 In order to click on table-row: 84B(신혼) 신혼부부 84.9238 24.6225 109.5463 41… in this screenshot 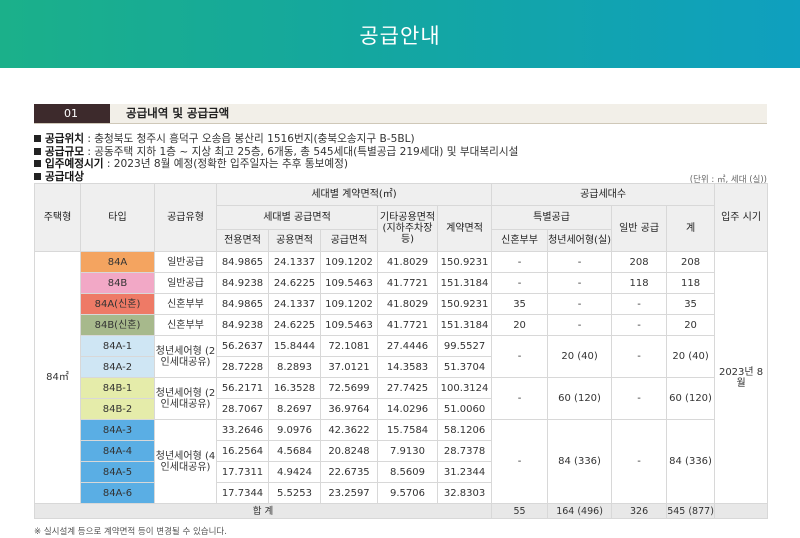, I will do `click(401, 325)`.